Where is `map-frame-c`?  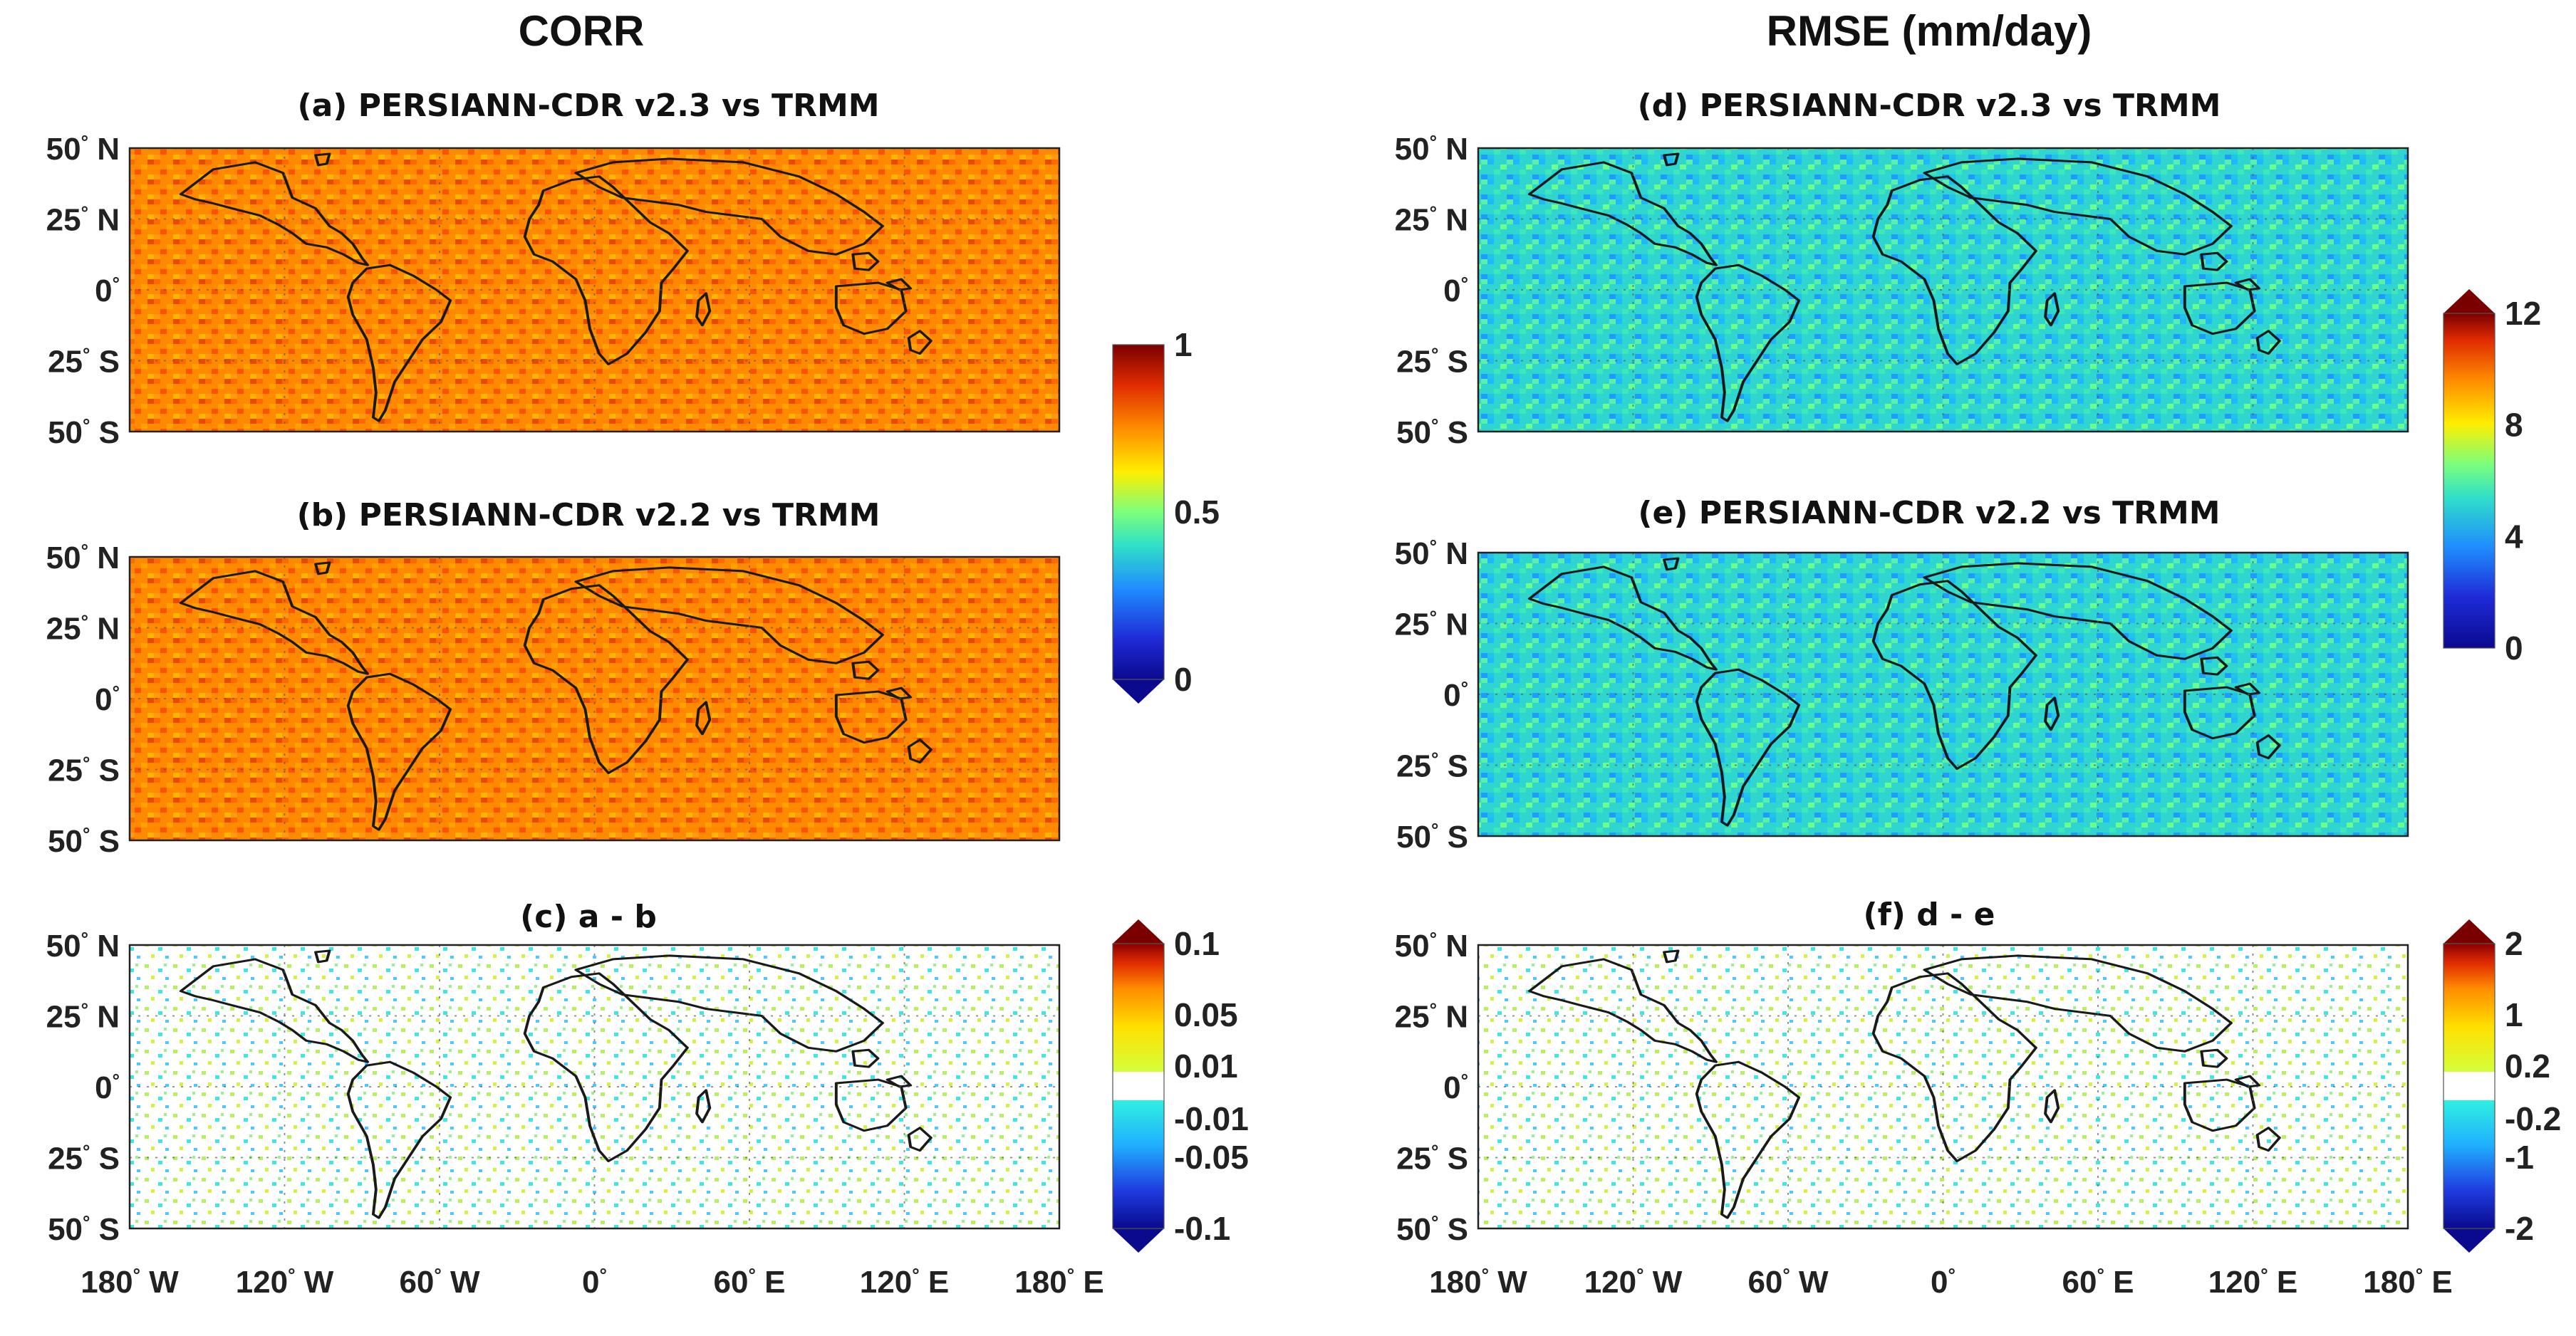
map-frame-c is located at coordinates (594, 1087).